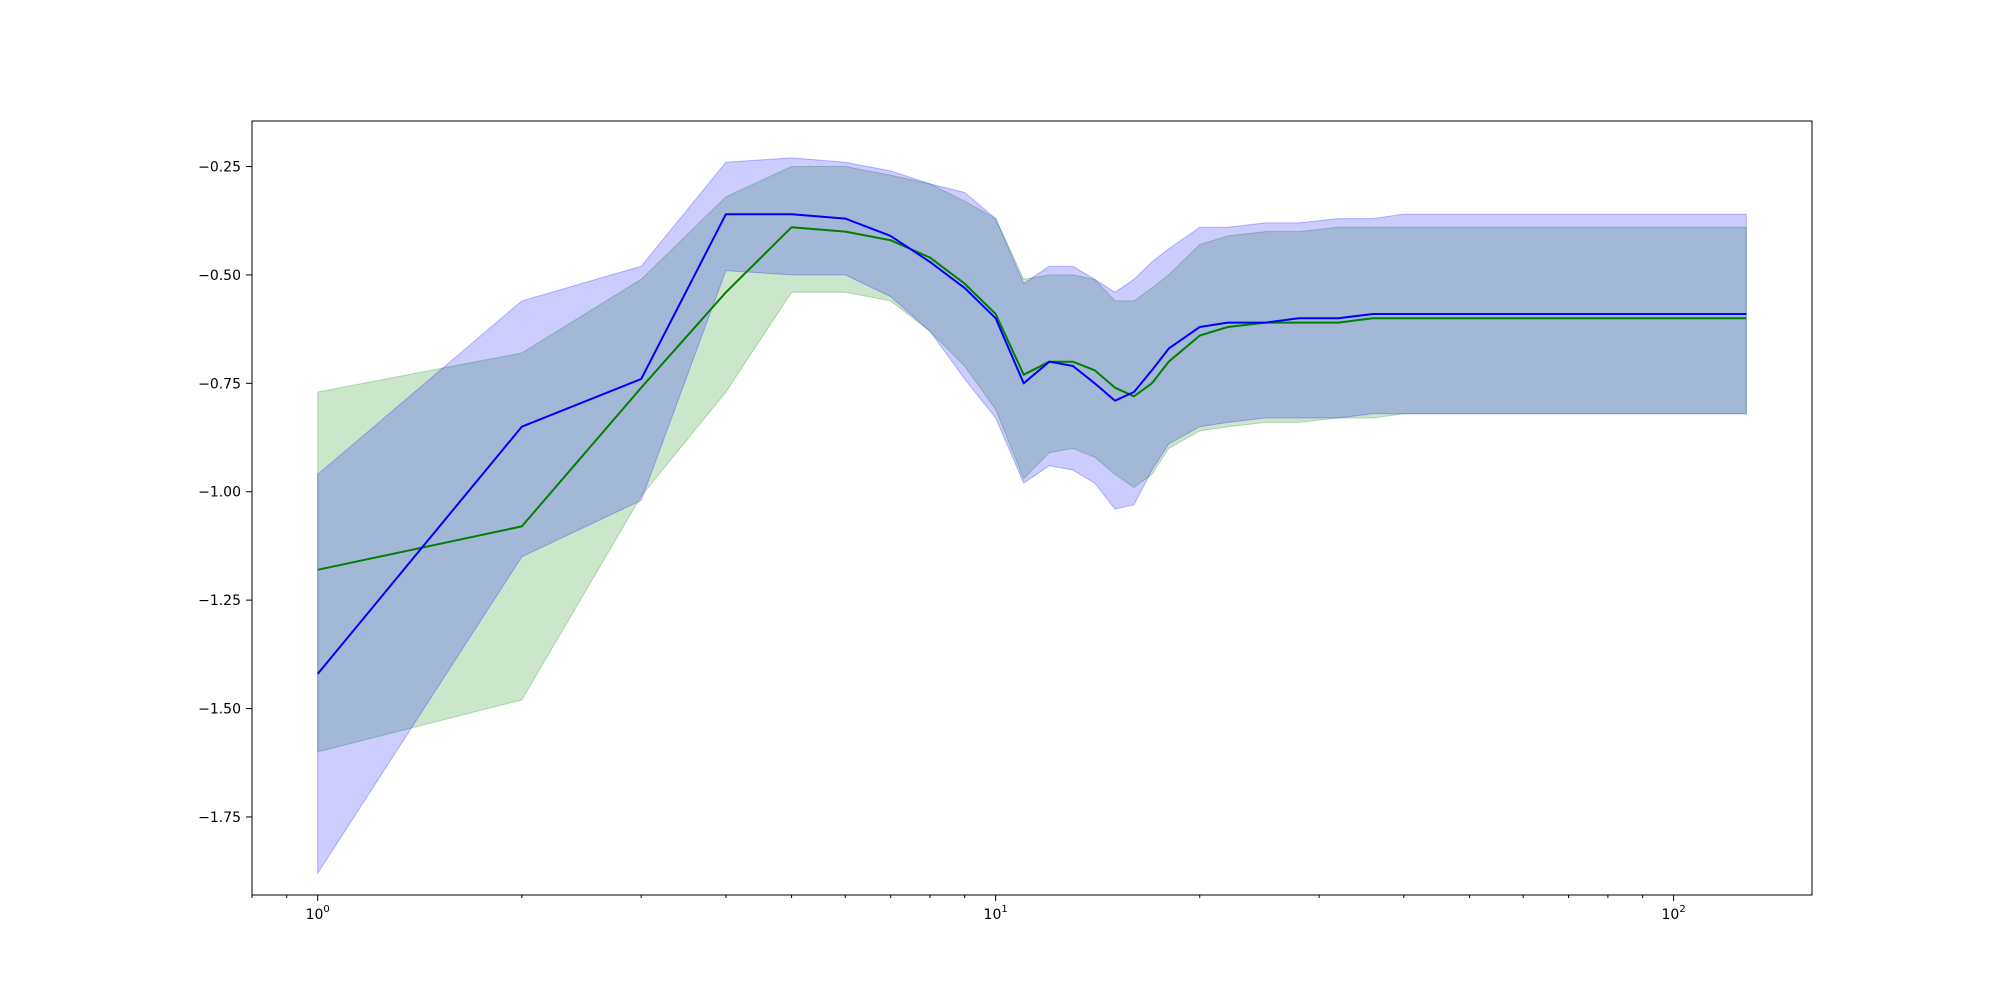 Image resolution: width=2000 pixels, height=1000 pixels. What do you see at coordinates (219, 276) in the screenshot?
I see `y-tick-label: −0.50` at bounding box center [219, 276].